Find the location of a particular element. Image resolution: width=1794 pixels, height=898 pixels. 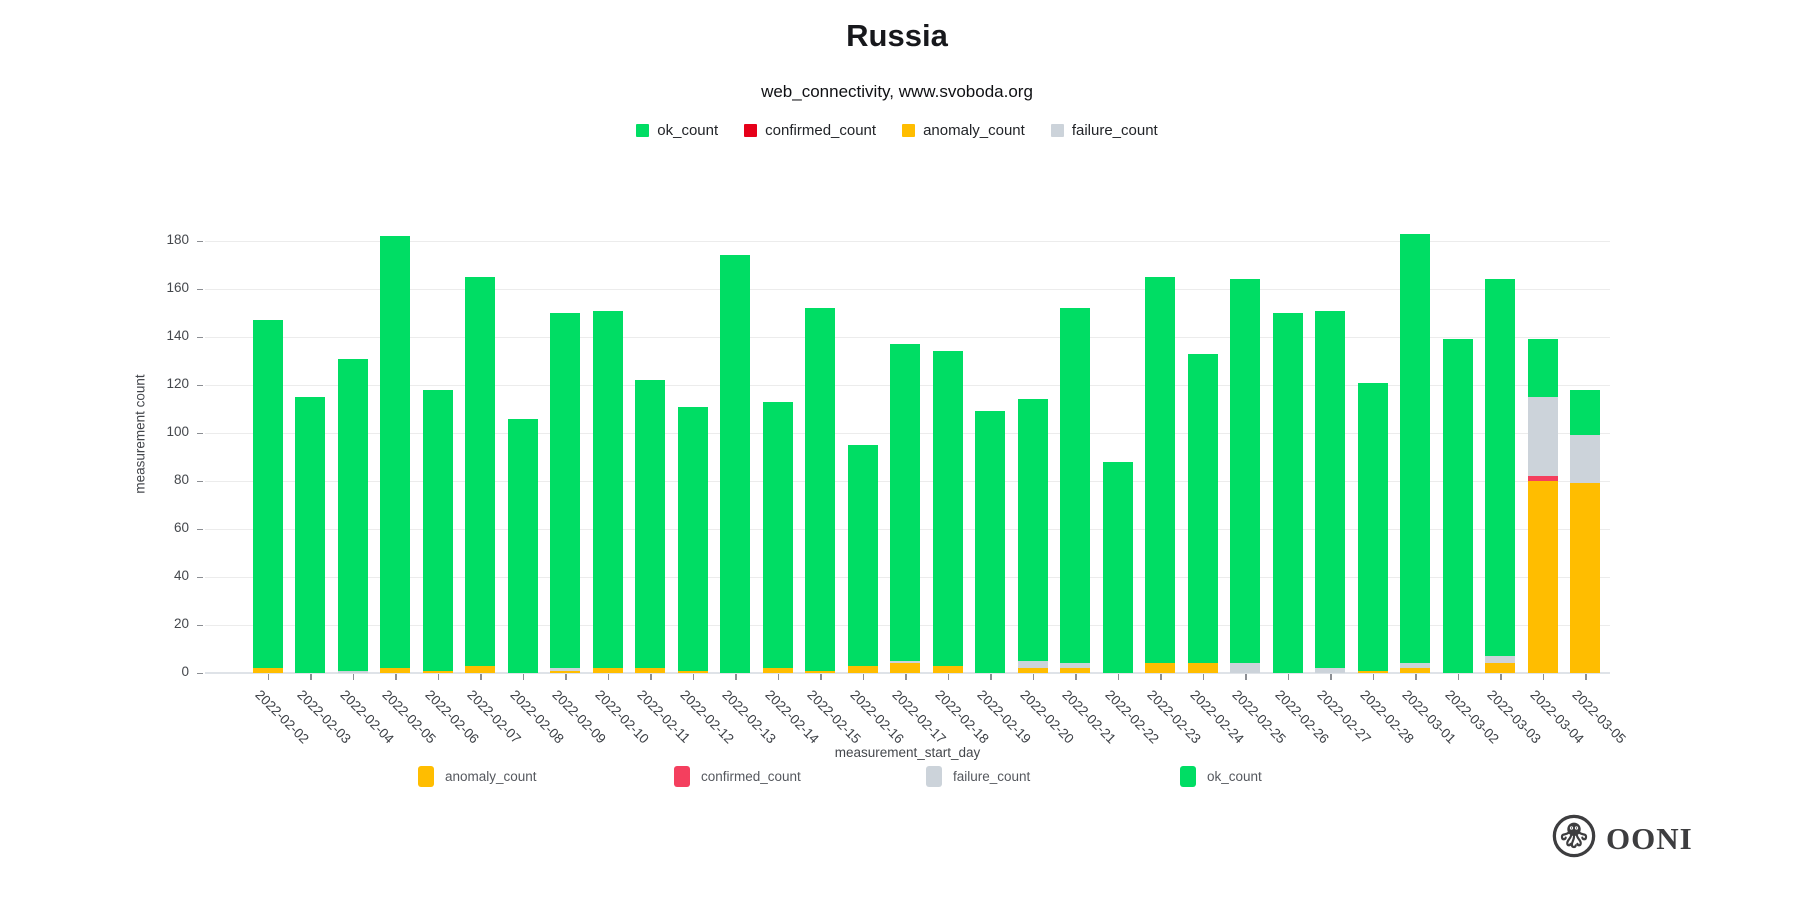

gridline is located at coordinates (907, 241).